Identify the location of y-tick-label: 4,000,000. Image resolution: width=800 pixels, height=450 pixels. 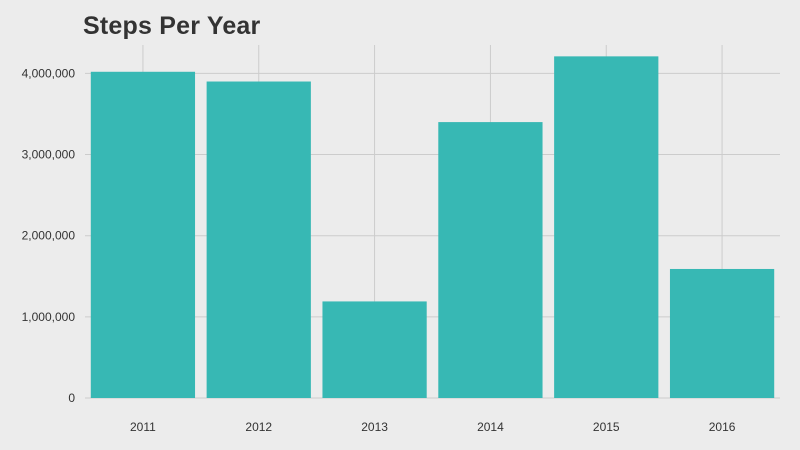
(49, 73).